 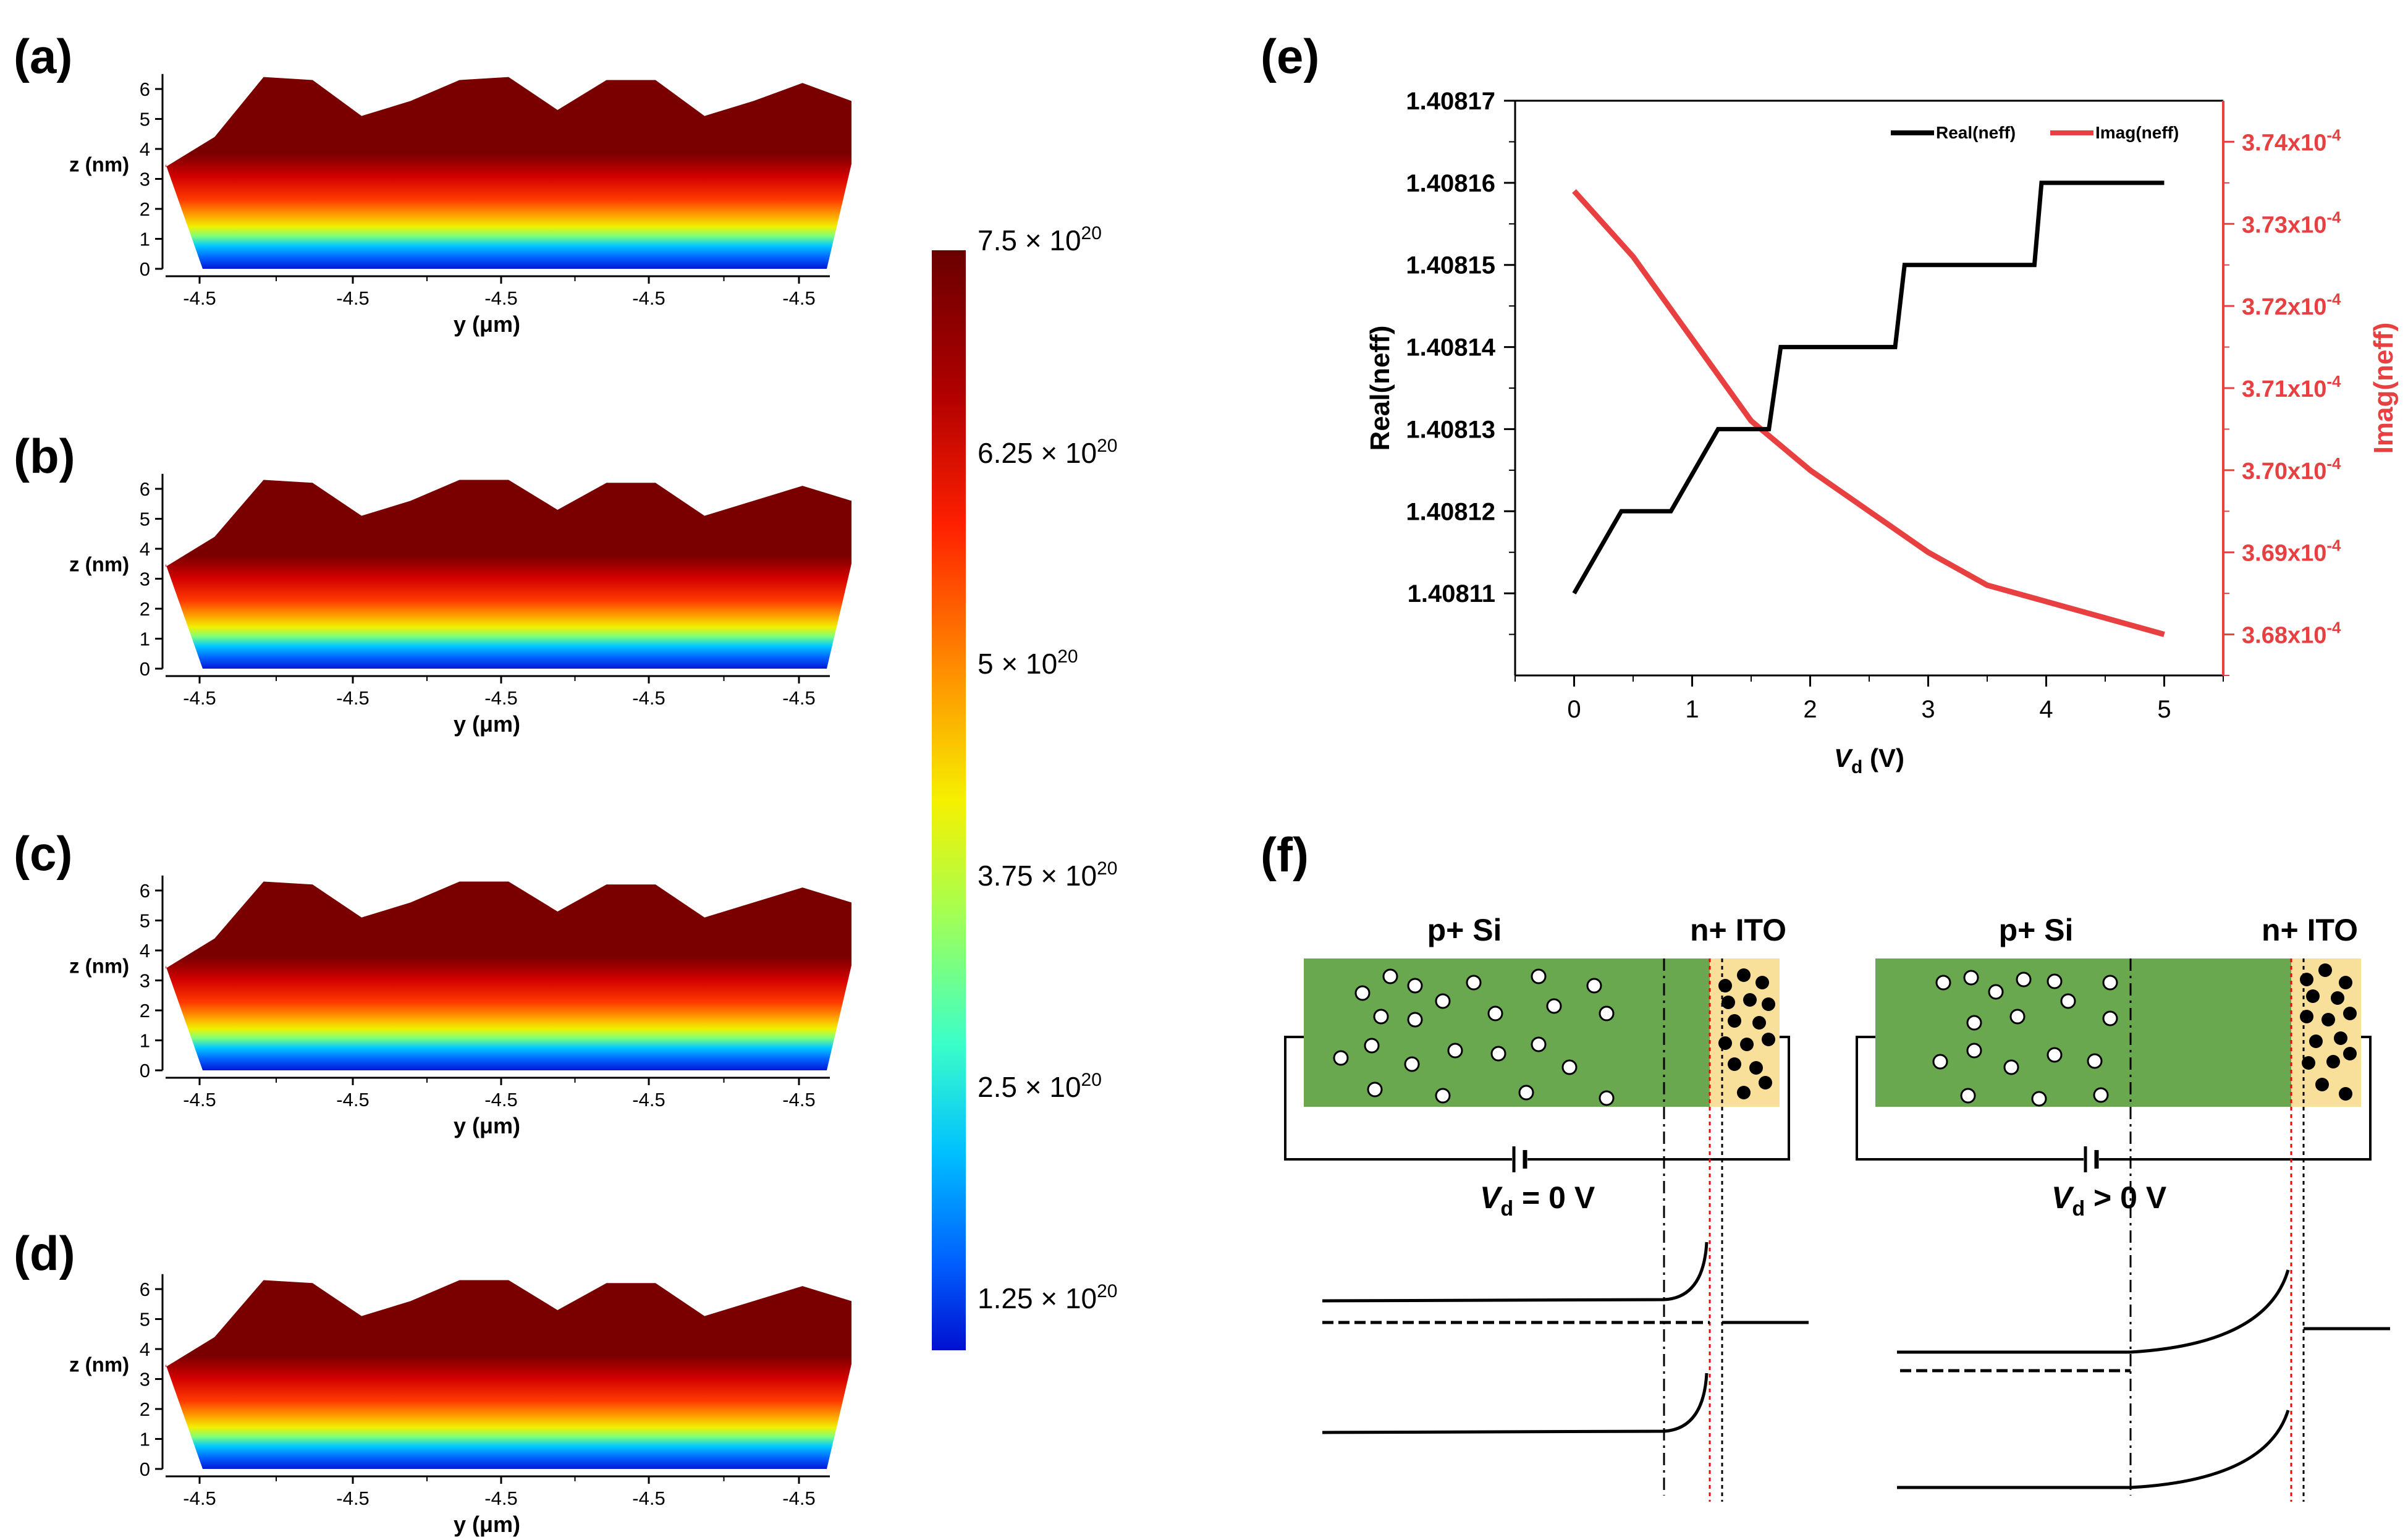 What do you see at coordinates (145, 1011) in the screenshot?
I see `z-tick-label: 2` at bounding box center [145, 1011].